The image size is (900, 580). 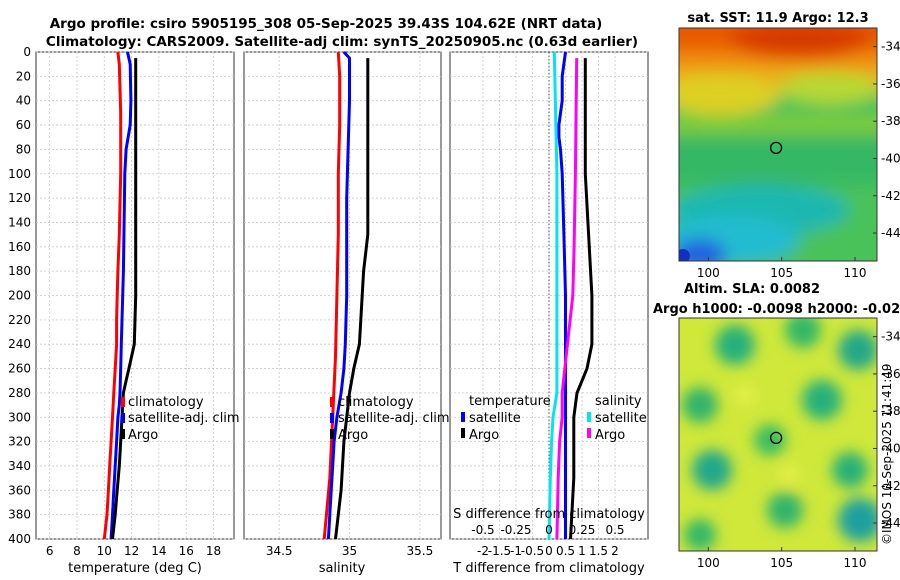 What do you see at coordinates (890, 47) in the screenshot?
I see `map-y-tick-label: -34` at bounding box center [890, 47].